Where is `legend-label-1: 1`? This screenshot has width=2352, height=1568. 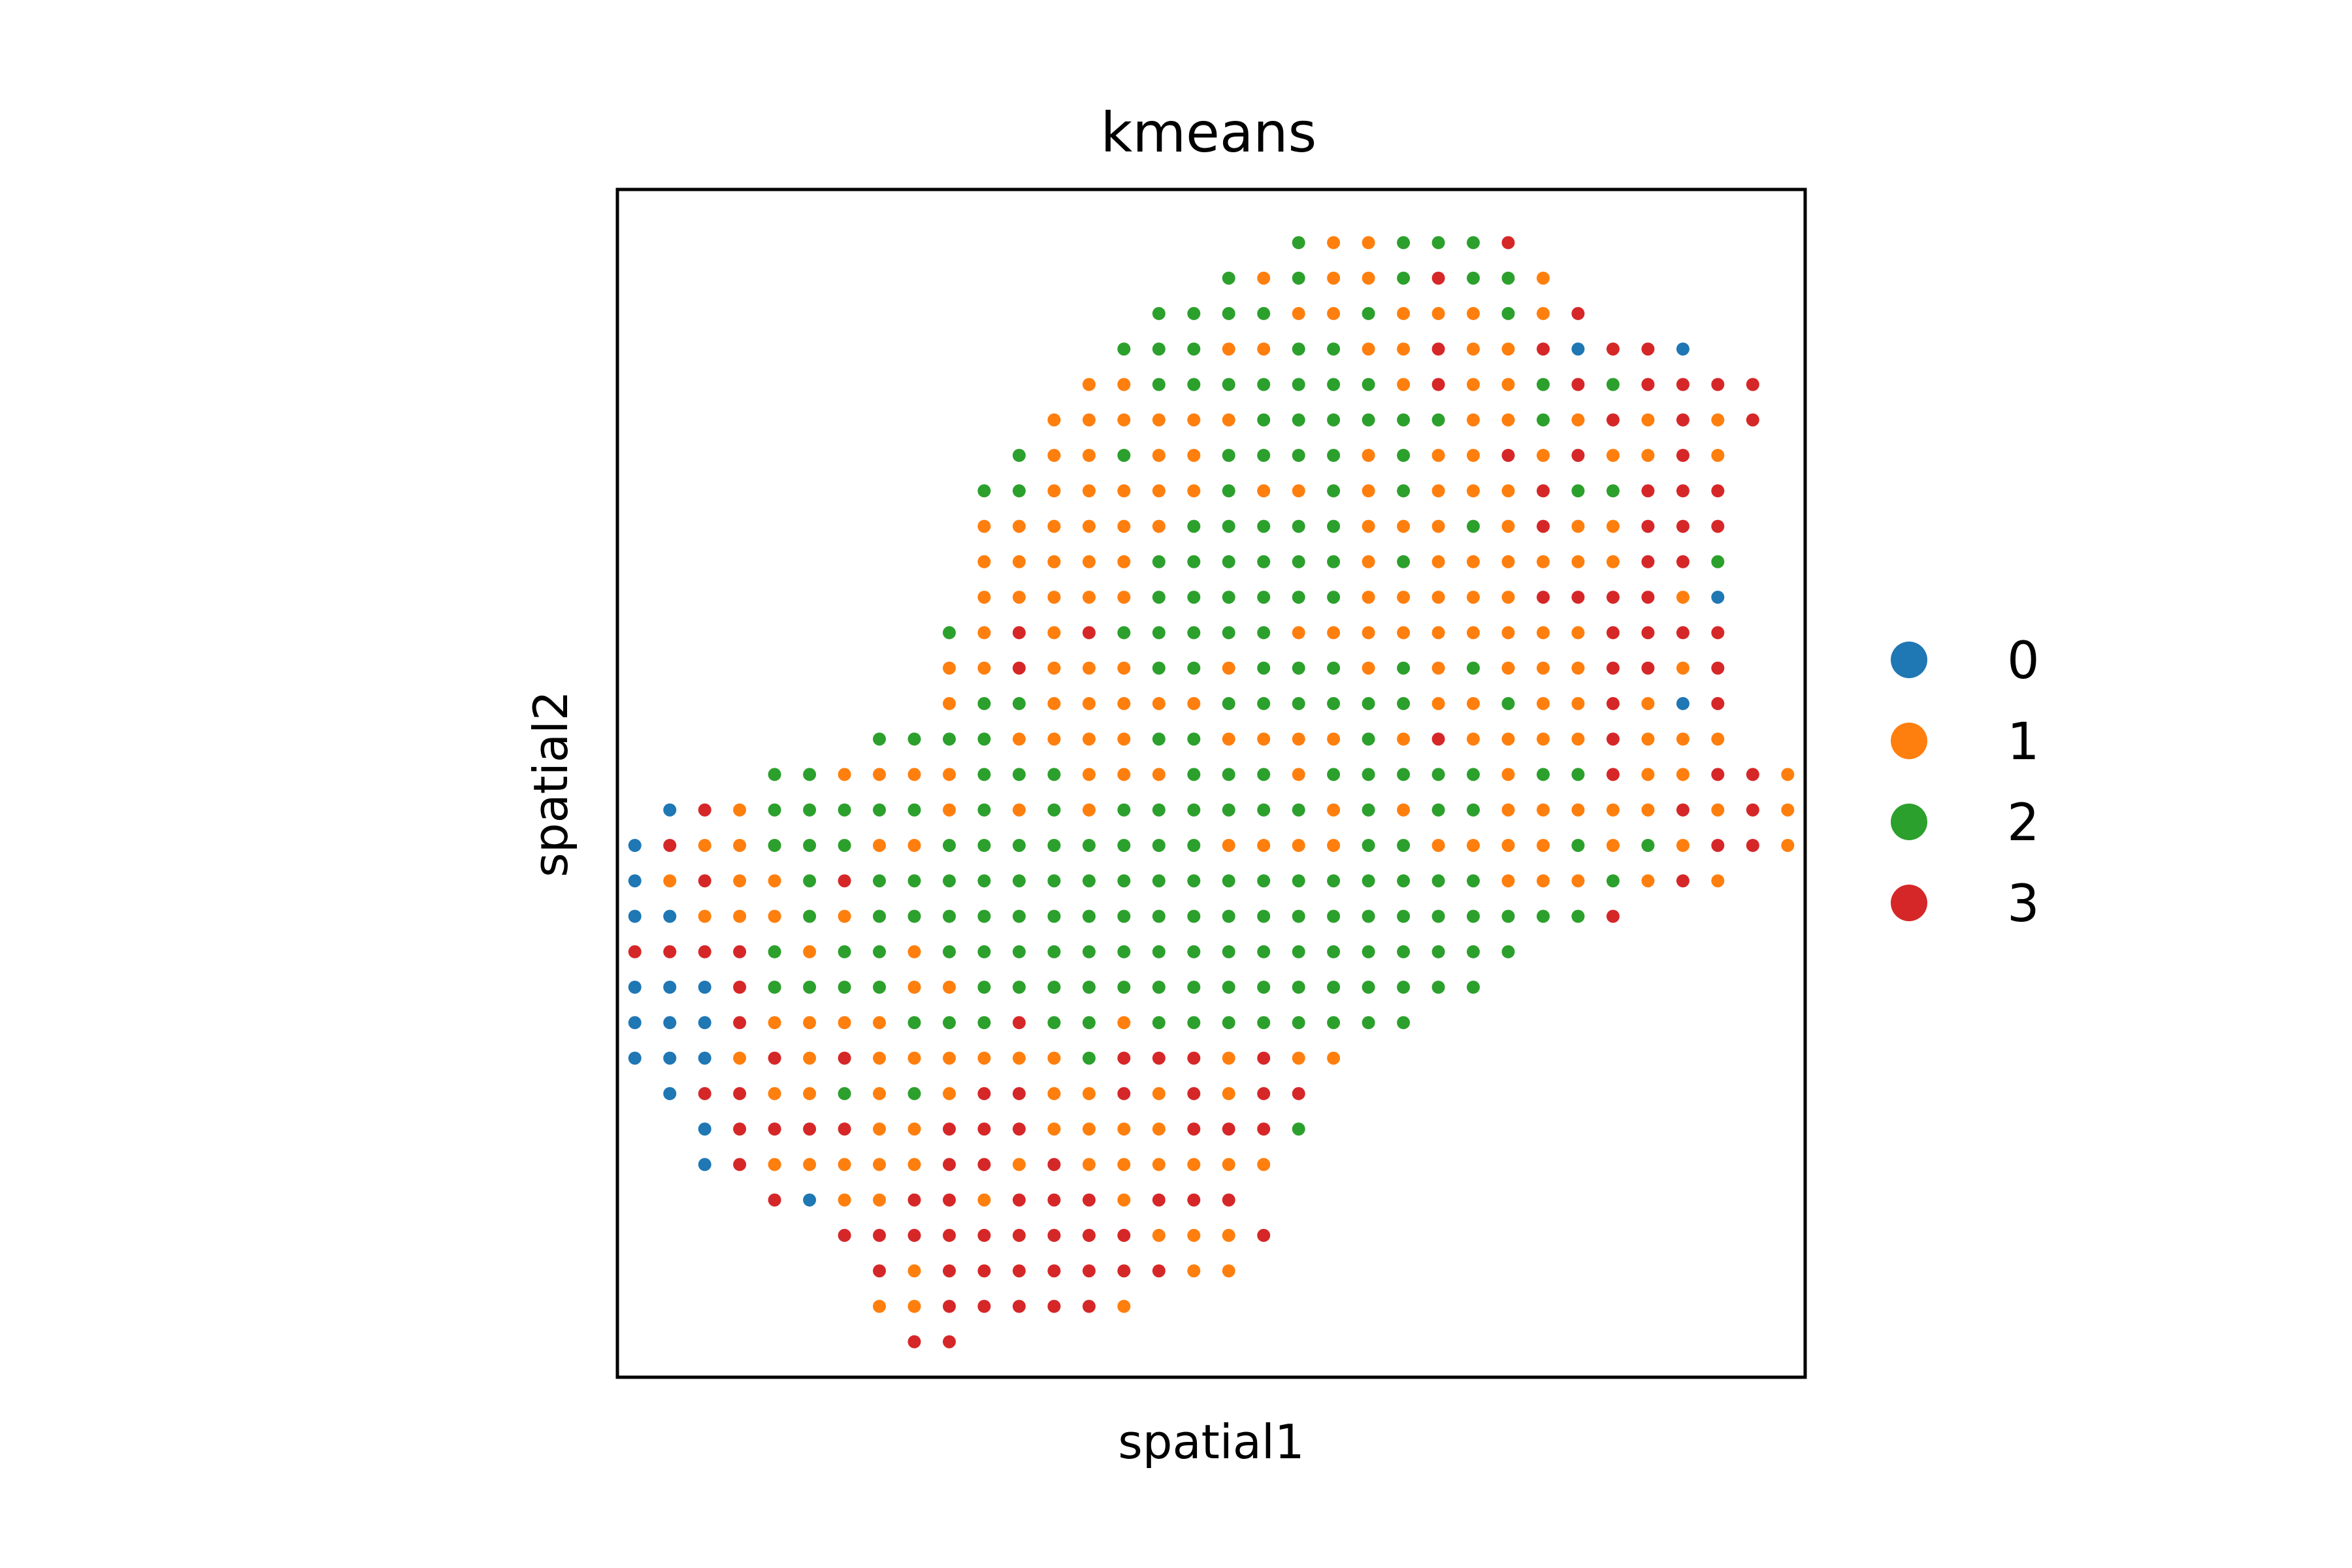 legend-label-1: 1 is located at coordinates (2023, 742).